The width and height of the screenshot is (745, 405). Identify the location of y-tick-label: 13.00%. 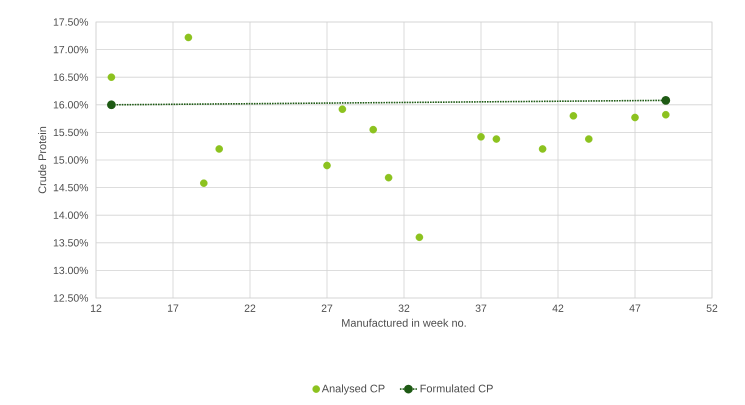
(71, 270).